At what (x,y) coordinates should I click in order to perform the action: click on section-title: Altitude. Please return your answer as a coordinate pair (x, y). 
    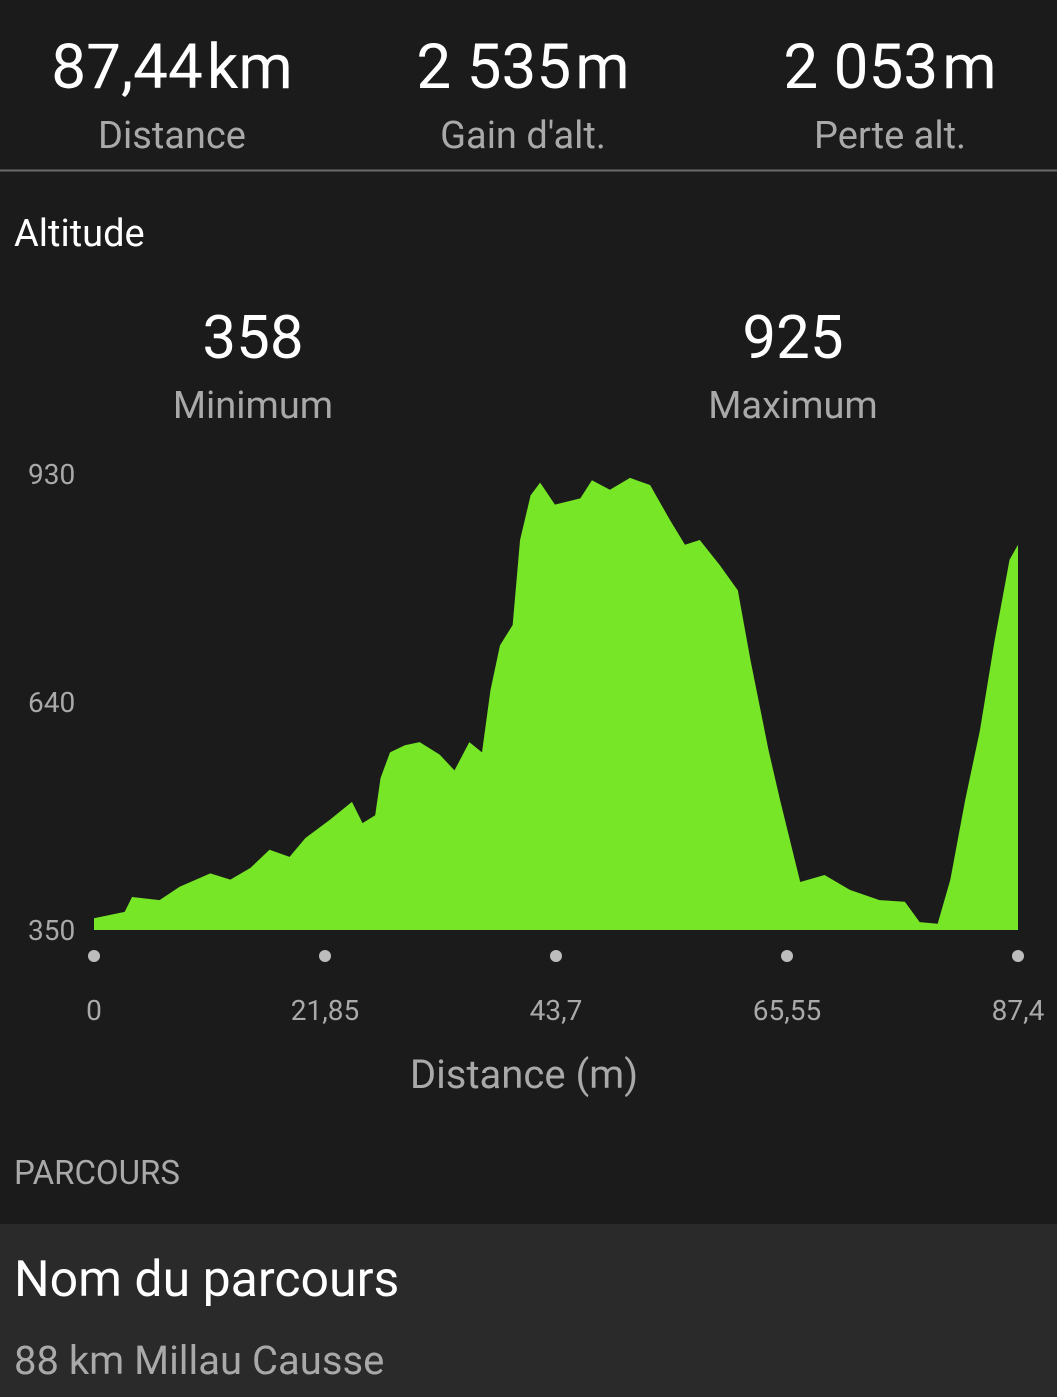
    Looking at the image, I should click on (79, 234).